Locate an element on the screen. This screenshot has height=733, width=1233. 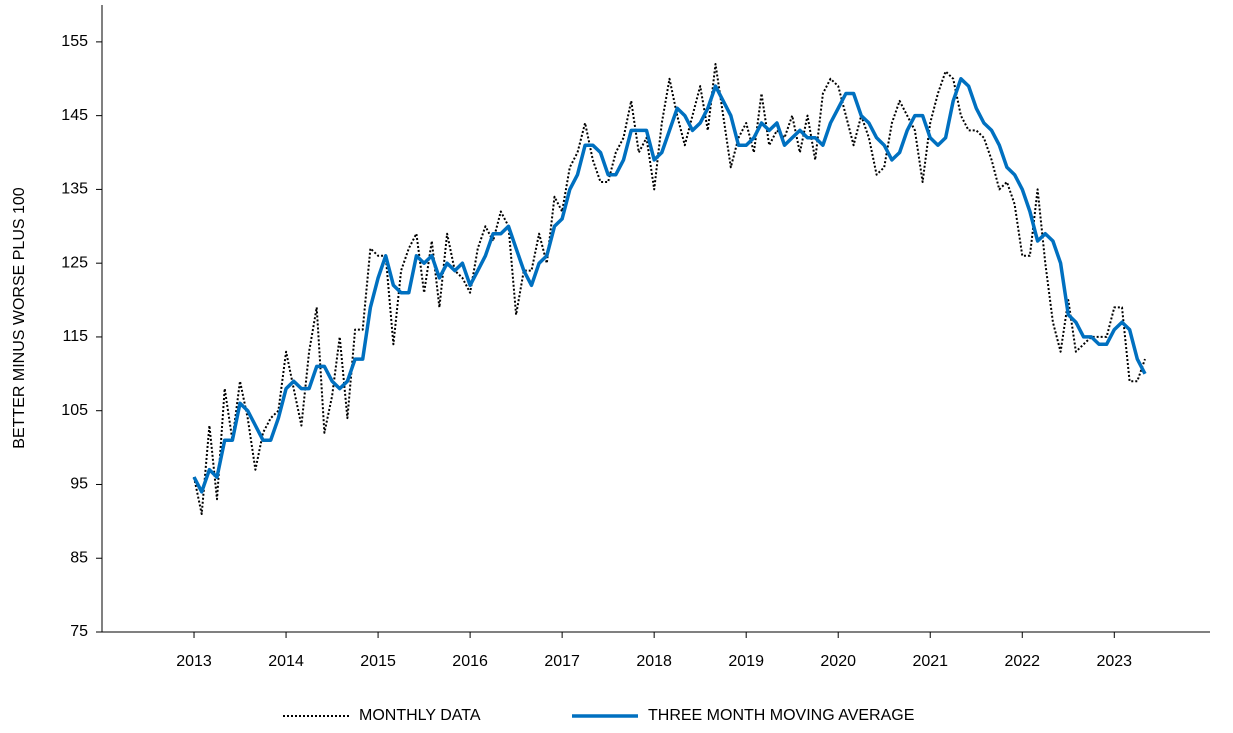
y-tick-label: 115 is located at coordinates (75, 336).